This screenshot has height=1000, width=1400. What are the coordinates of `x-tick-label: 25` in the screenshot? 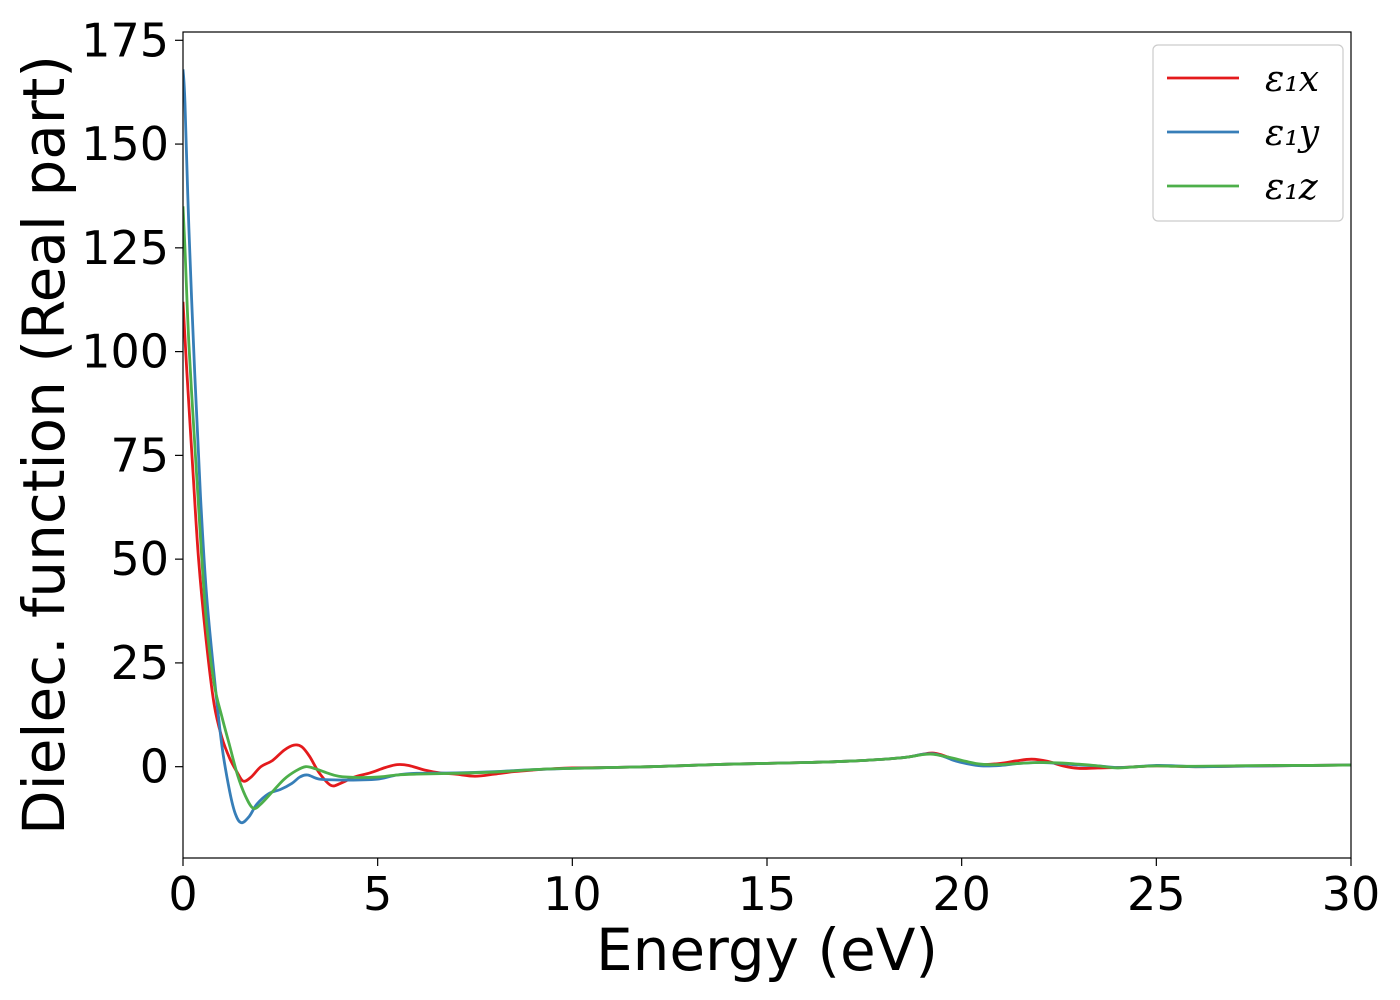 It's located at (1156, 894).